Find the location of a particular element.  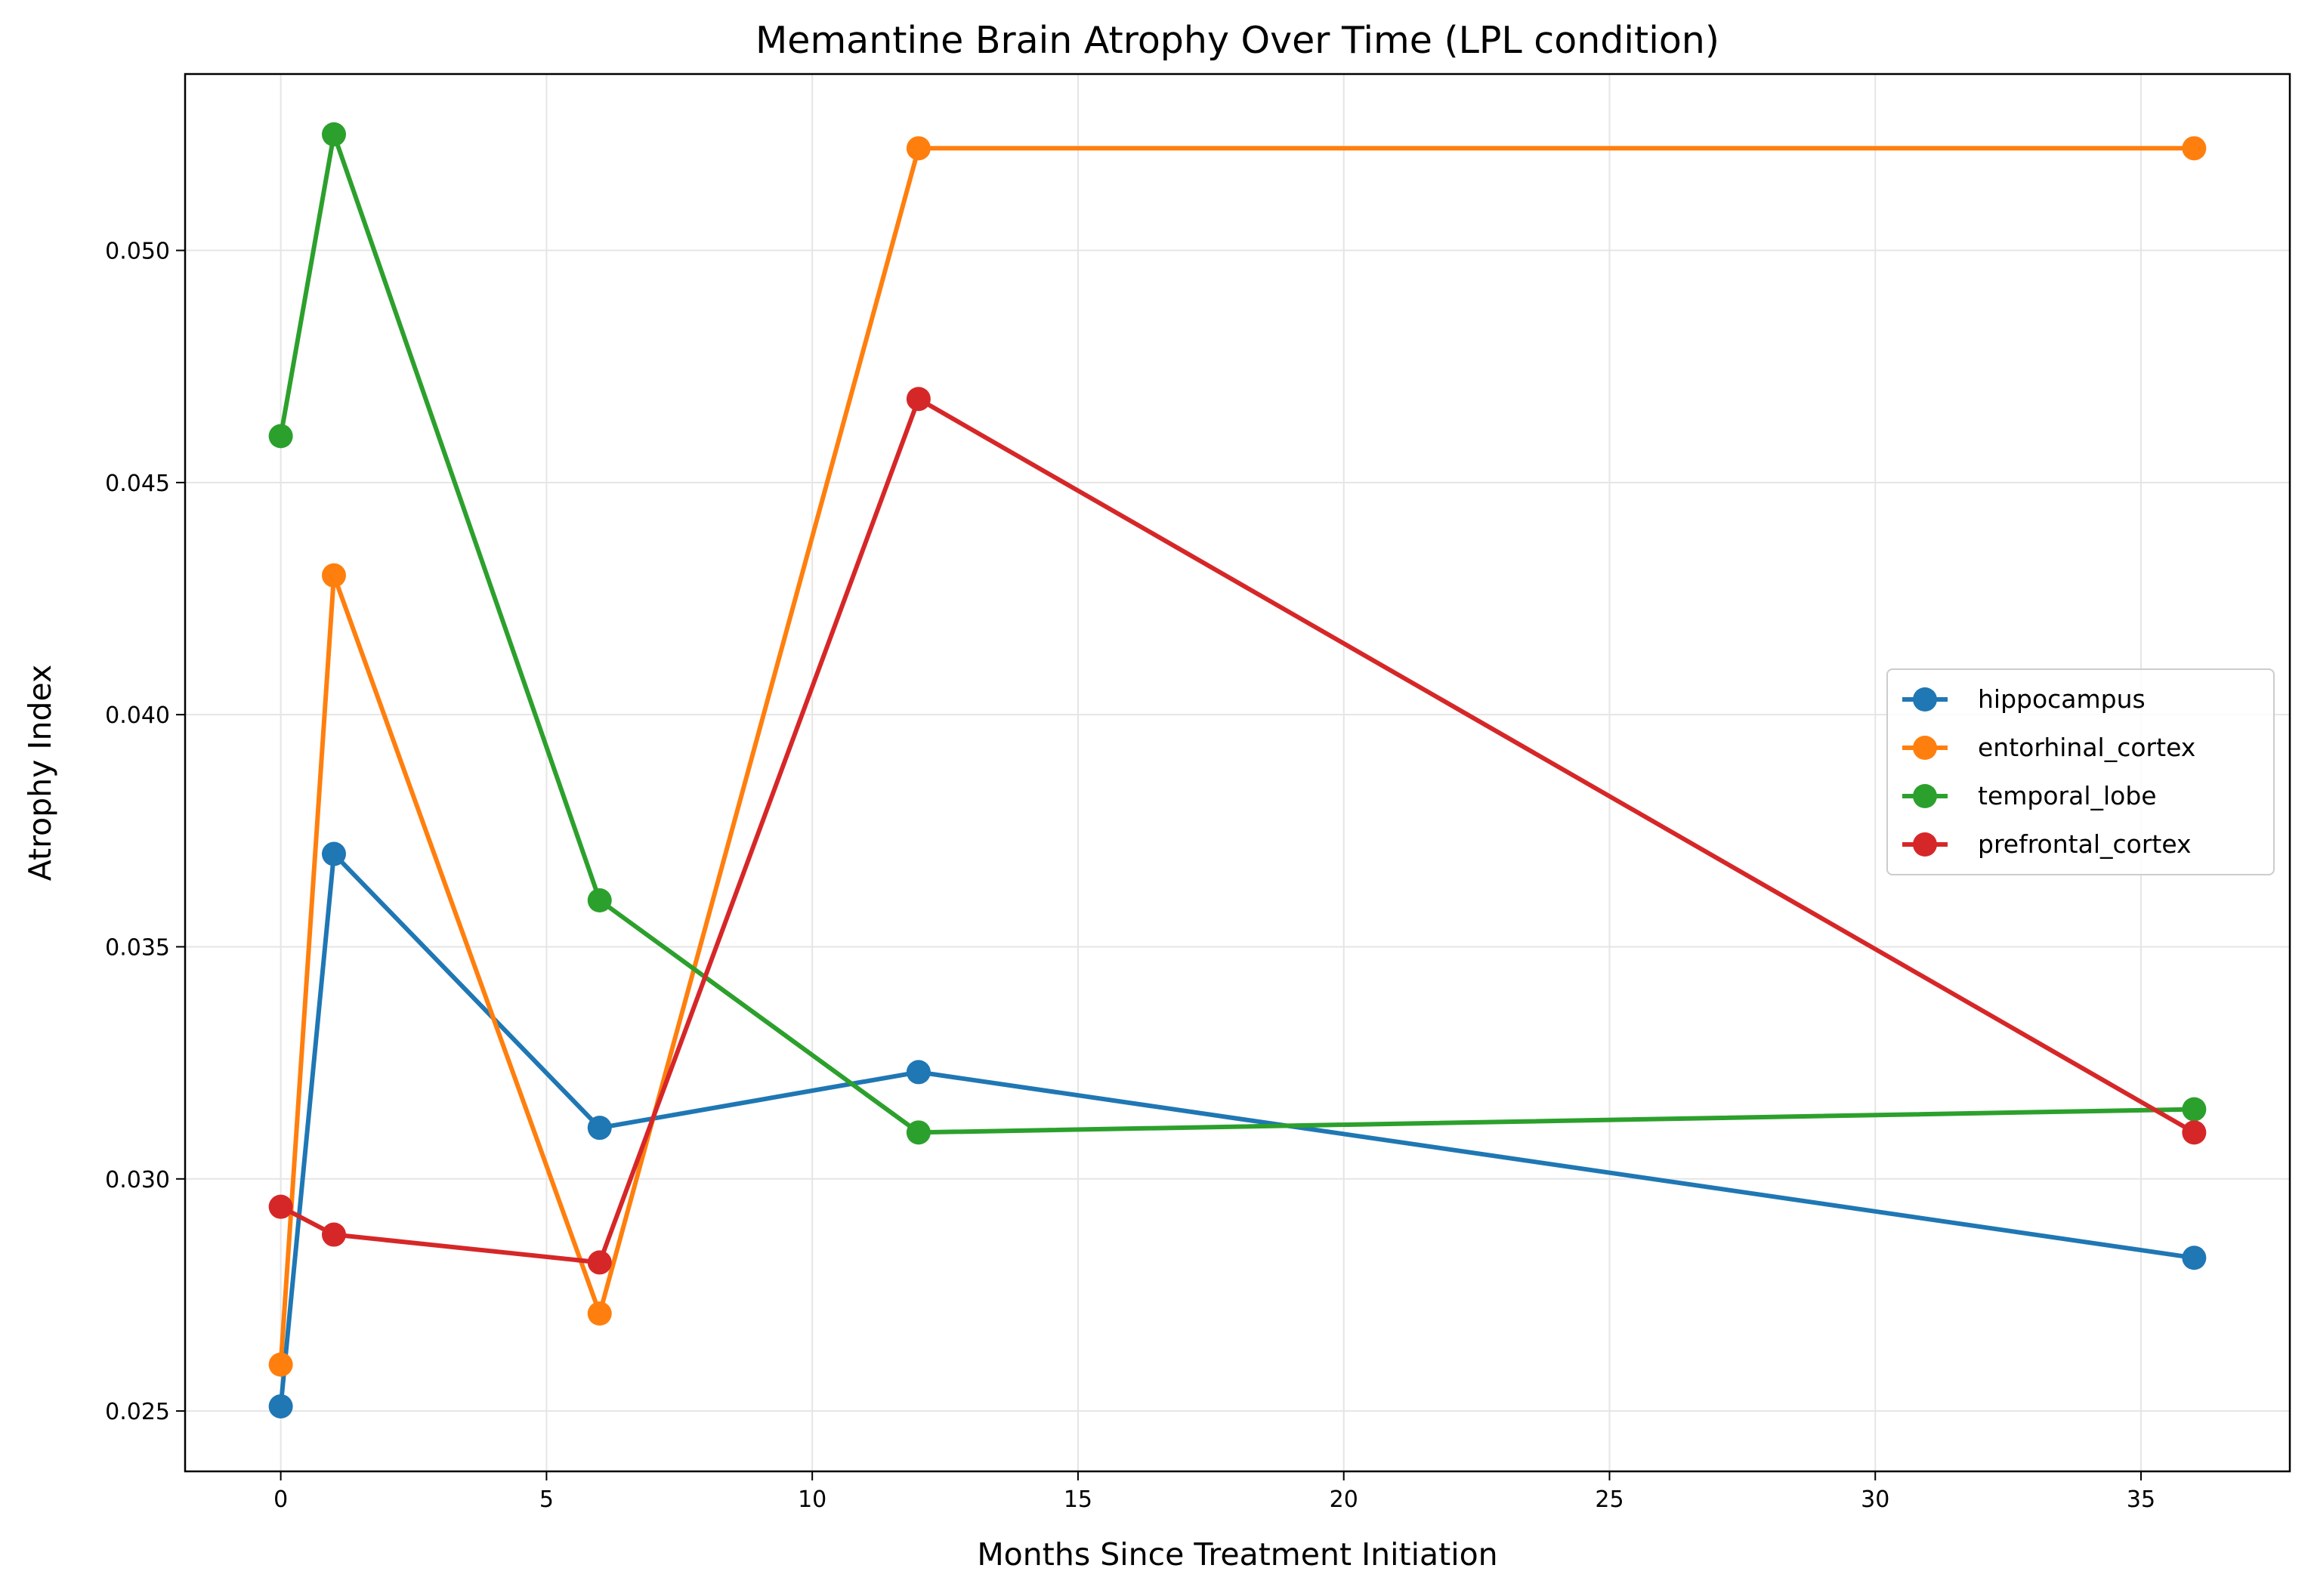

x-tick-label: 30 is located at coordinates (1875, 1499).